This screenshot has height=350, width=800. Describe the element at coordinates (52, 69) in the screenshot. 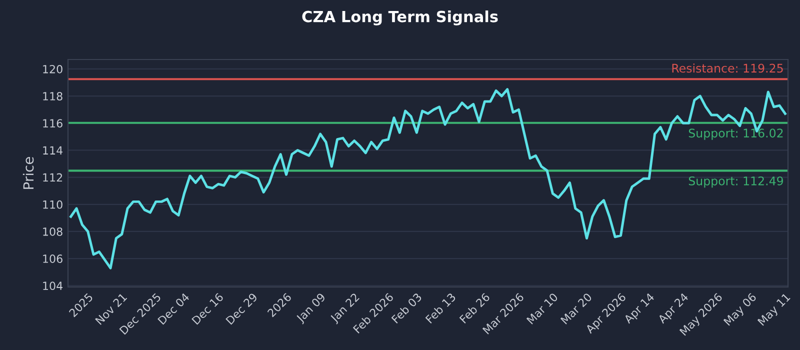

I see `y-tick-label: 120` at that location.